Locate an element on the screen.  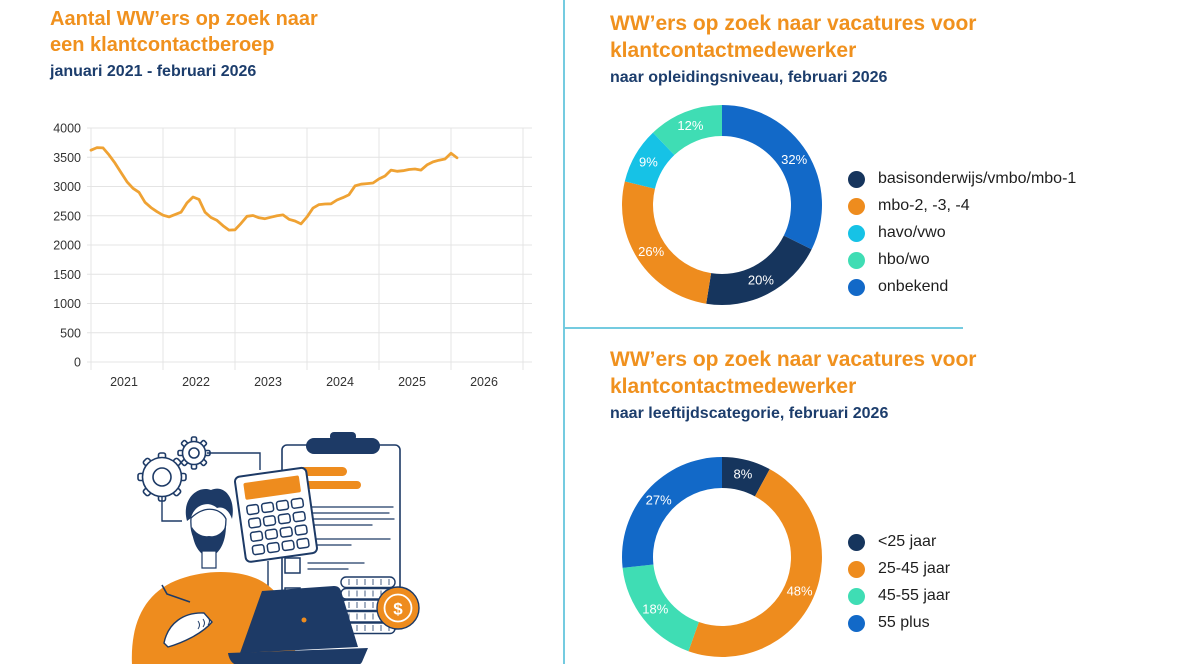
legend-label: havo/vwo is located at coordinates (912, 232).